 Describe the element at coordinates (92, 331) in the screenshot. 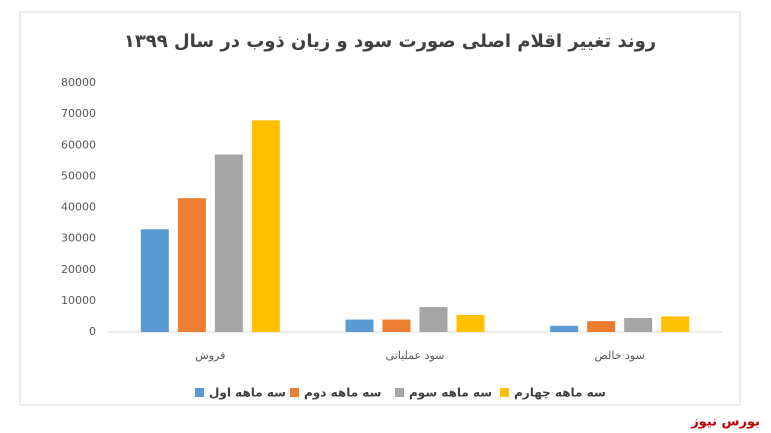

I see `y-tick-label: 0` at that location.